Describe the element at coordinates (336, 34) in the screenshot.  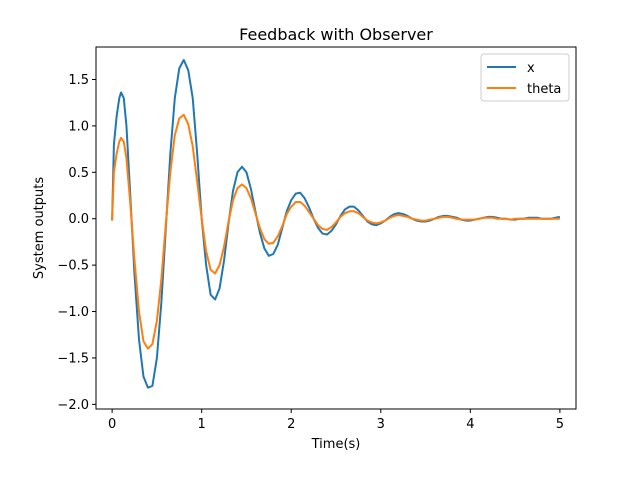
I see `chart-title: Feedback with Observer` at that location.